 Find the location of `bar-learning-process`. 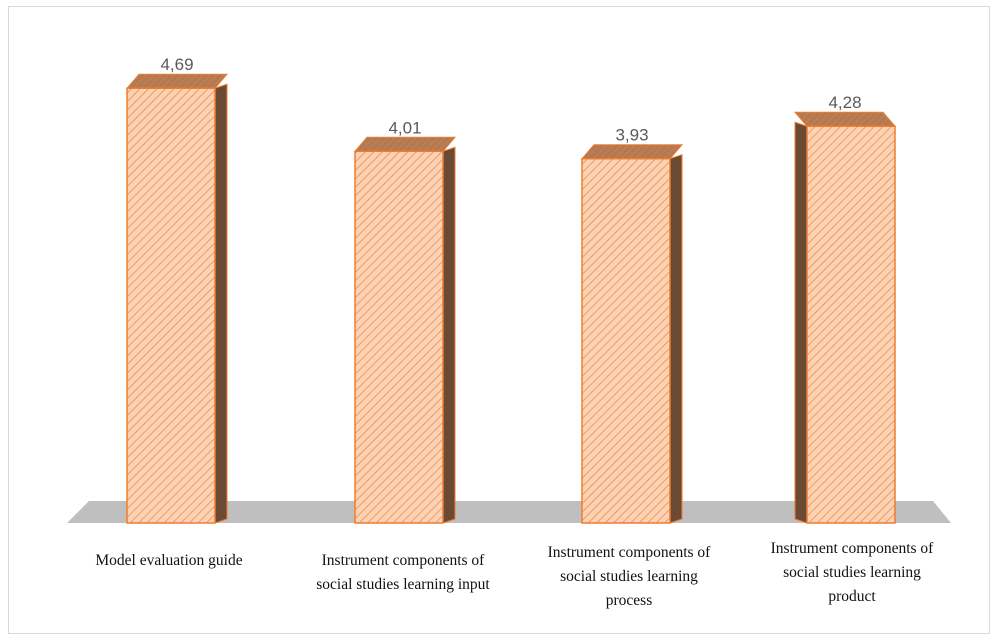

bar-learning-process is located at coordinates (626, 340).